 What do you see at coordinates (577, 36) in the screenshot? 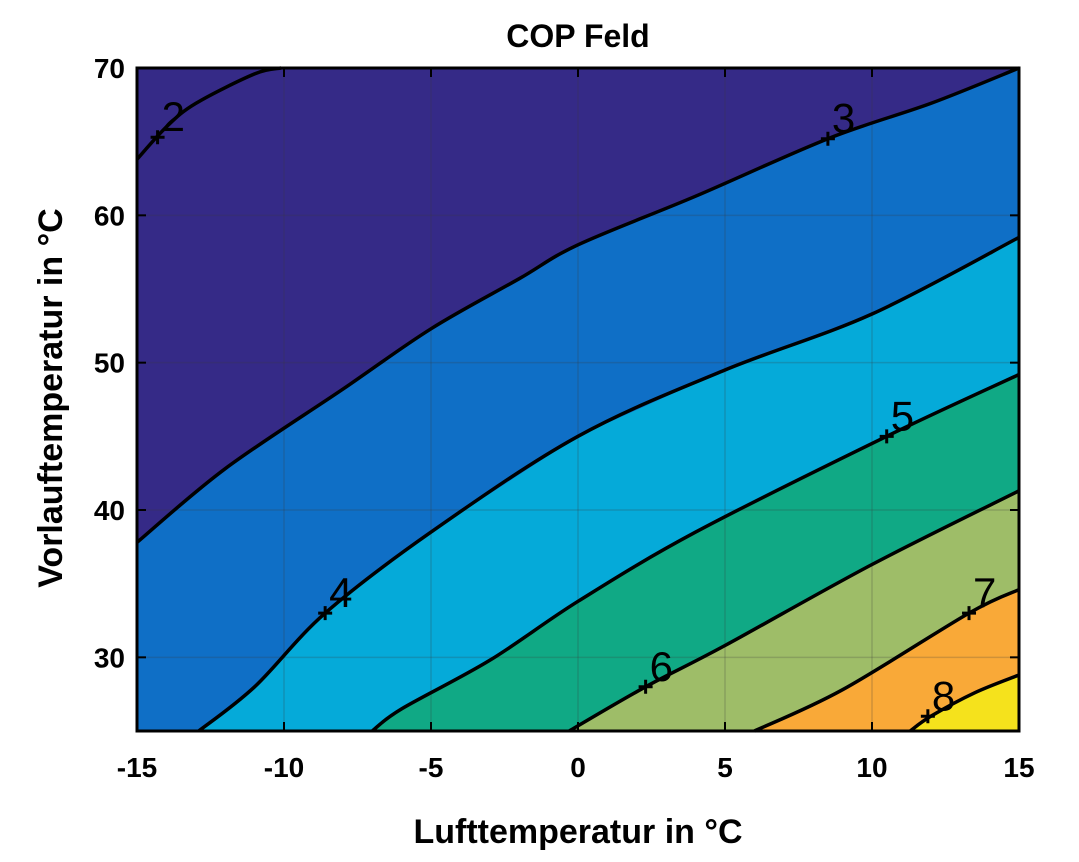
I see `chart-title: COP Feld` at bounding box center [577, 36].